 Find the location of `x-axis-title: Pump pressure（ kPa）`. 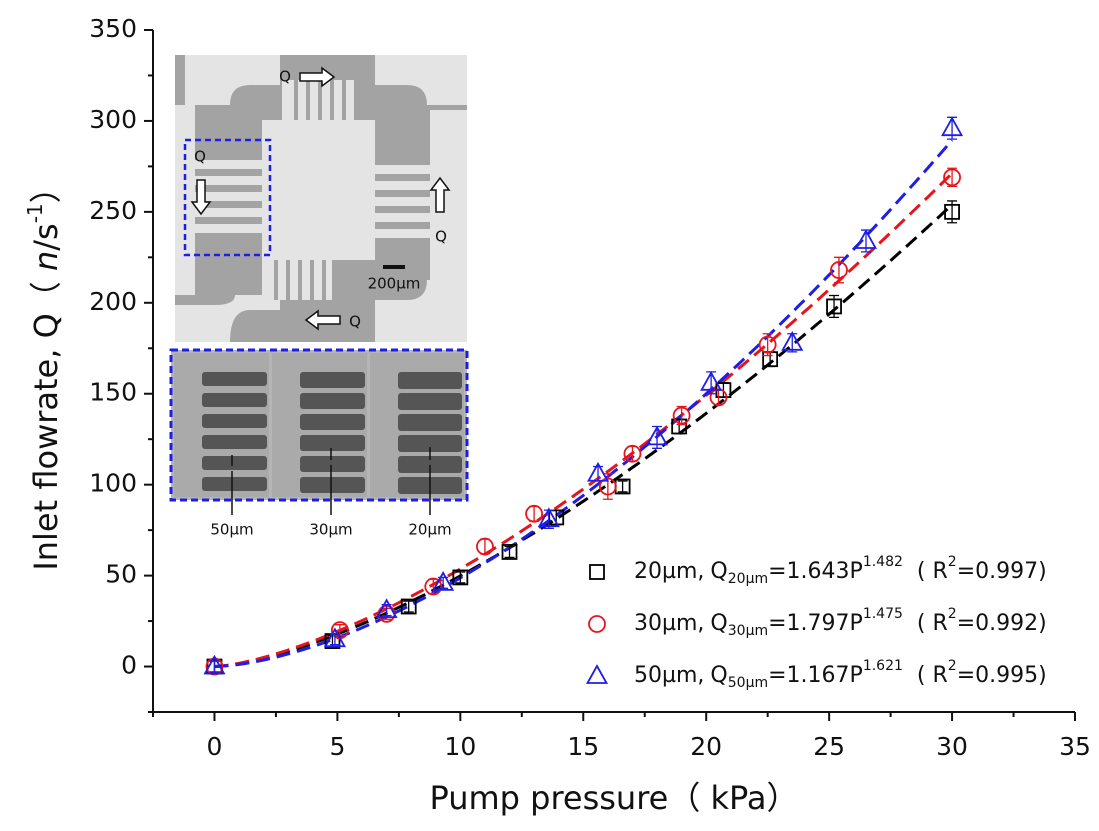

x-axis-title: Pump pressure（ kPa） is located at coordinates (613, 798).